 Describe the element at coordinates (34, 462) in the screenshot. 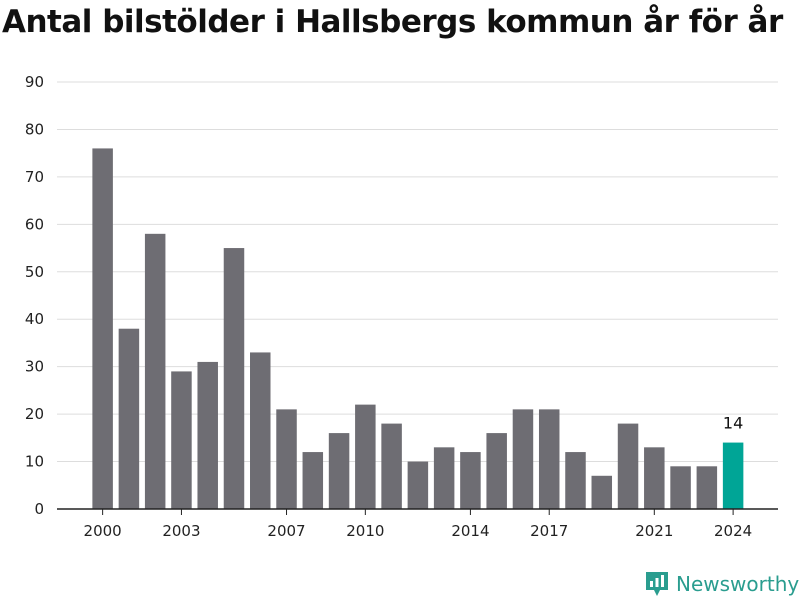

I see `y-tick-label: 10` at that location.